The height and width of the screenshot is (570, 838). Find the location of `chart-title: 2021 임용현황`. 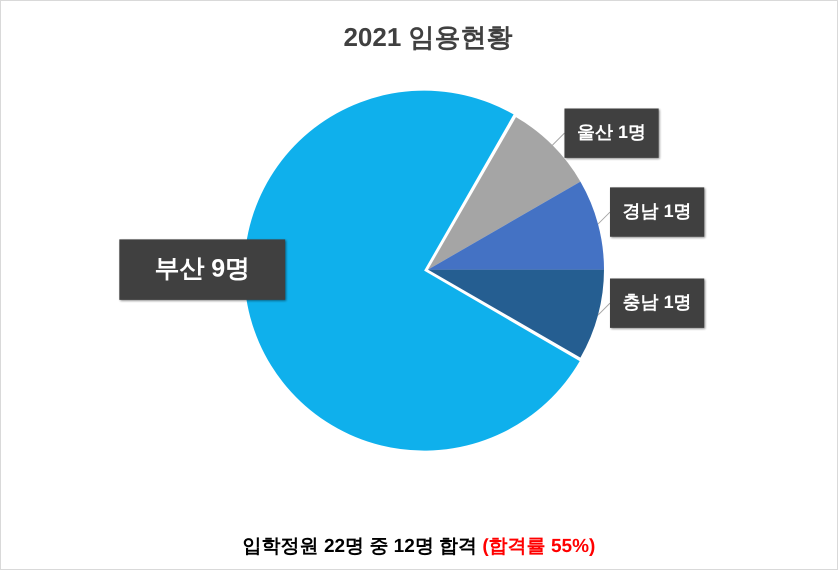

chart-title: 2021 임용현황 is located at coordinates (428, 37).